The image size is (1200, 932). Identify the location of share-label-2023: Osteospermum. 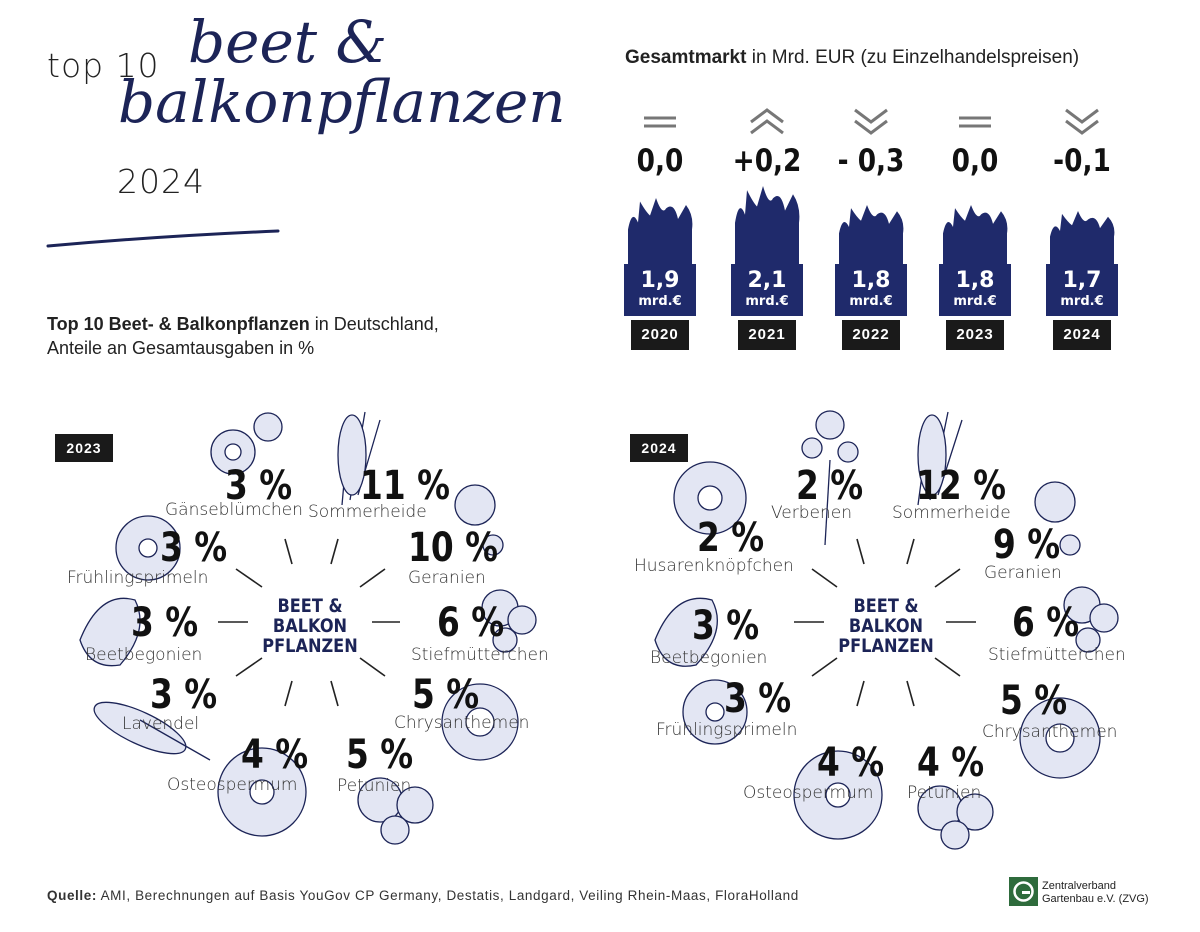
(232, 785).